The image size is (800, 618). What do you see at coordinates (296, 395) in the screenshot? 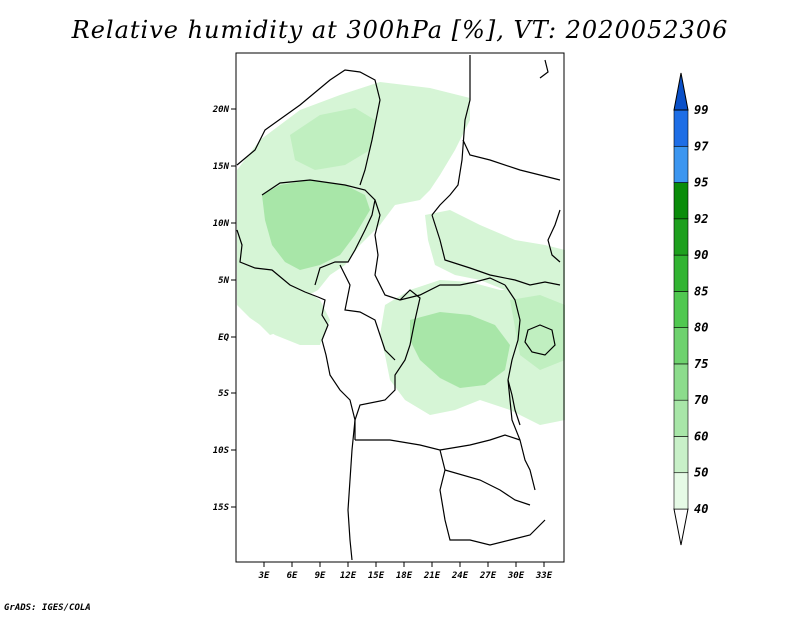
I see `coastline-west` at bounding box center [296, 395].